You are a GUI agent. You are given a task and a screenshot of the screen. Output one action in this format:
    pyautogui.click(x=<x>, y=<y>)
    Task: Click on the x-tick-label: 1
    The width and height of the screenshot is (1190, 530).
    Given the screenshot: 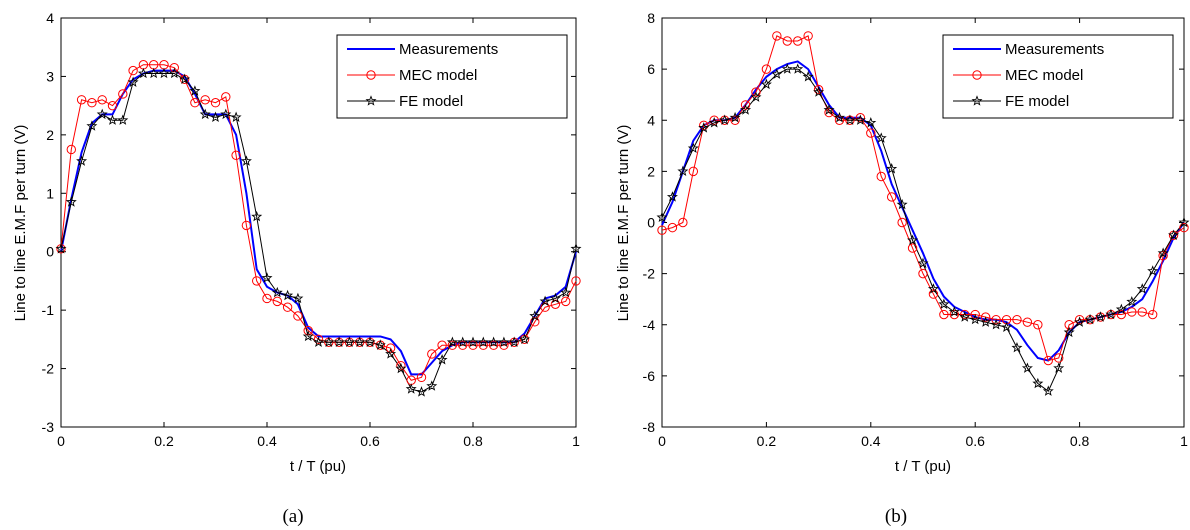 What is the action you would take?
    pyautogui.click(x=1184, y=441)
    